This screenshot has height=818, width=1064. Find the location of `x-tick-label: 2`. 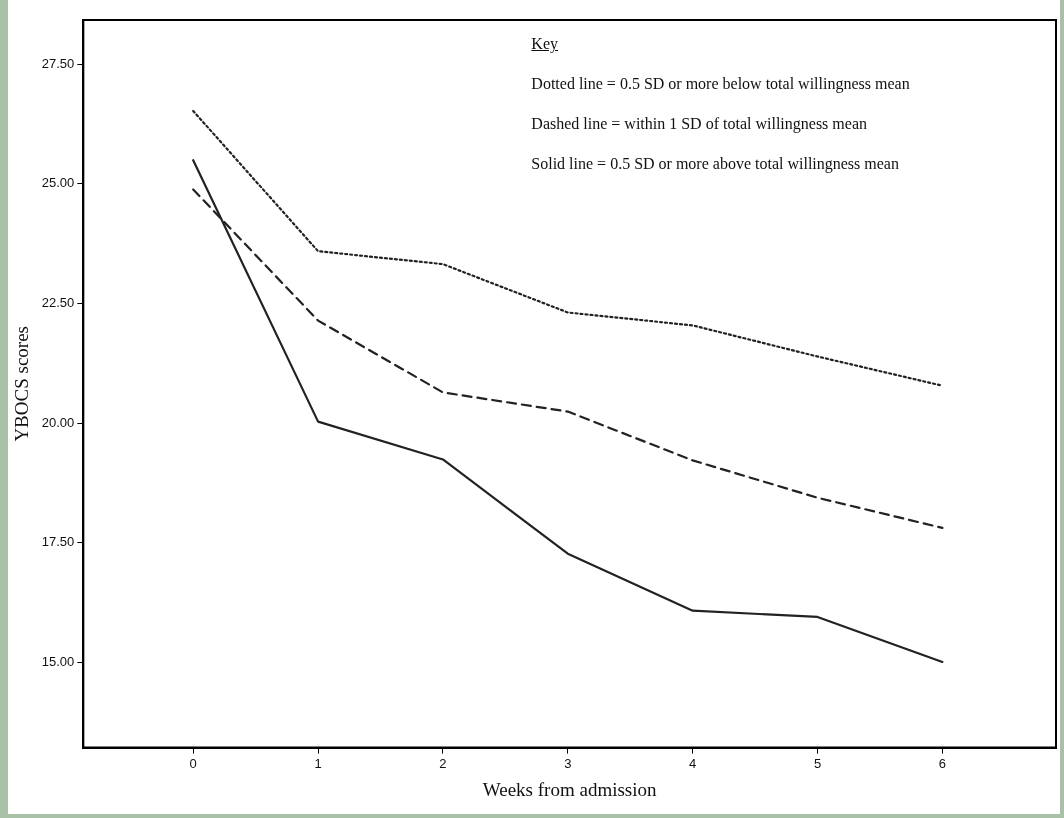

x-tick-label: 2 is located at coordinates (443, 763).